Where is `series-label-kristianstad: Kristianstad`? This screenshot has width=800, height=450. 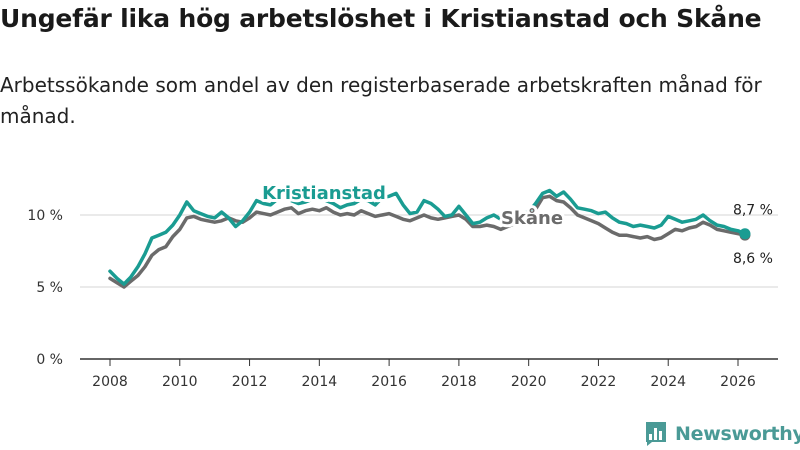 series-label-kristianstad: Kristianstad is located at coordinates (324, 193).